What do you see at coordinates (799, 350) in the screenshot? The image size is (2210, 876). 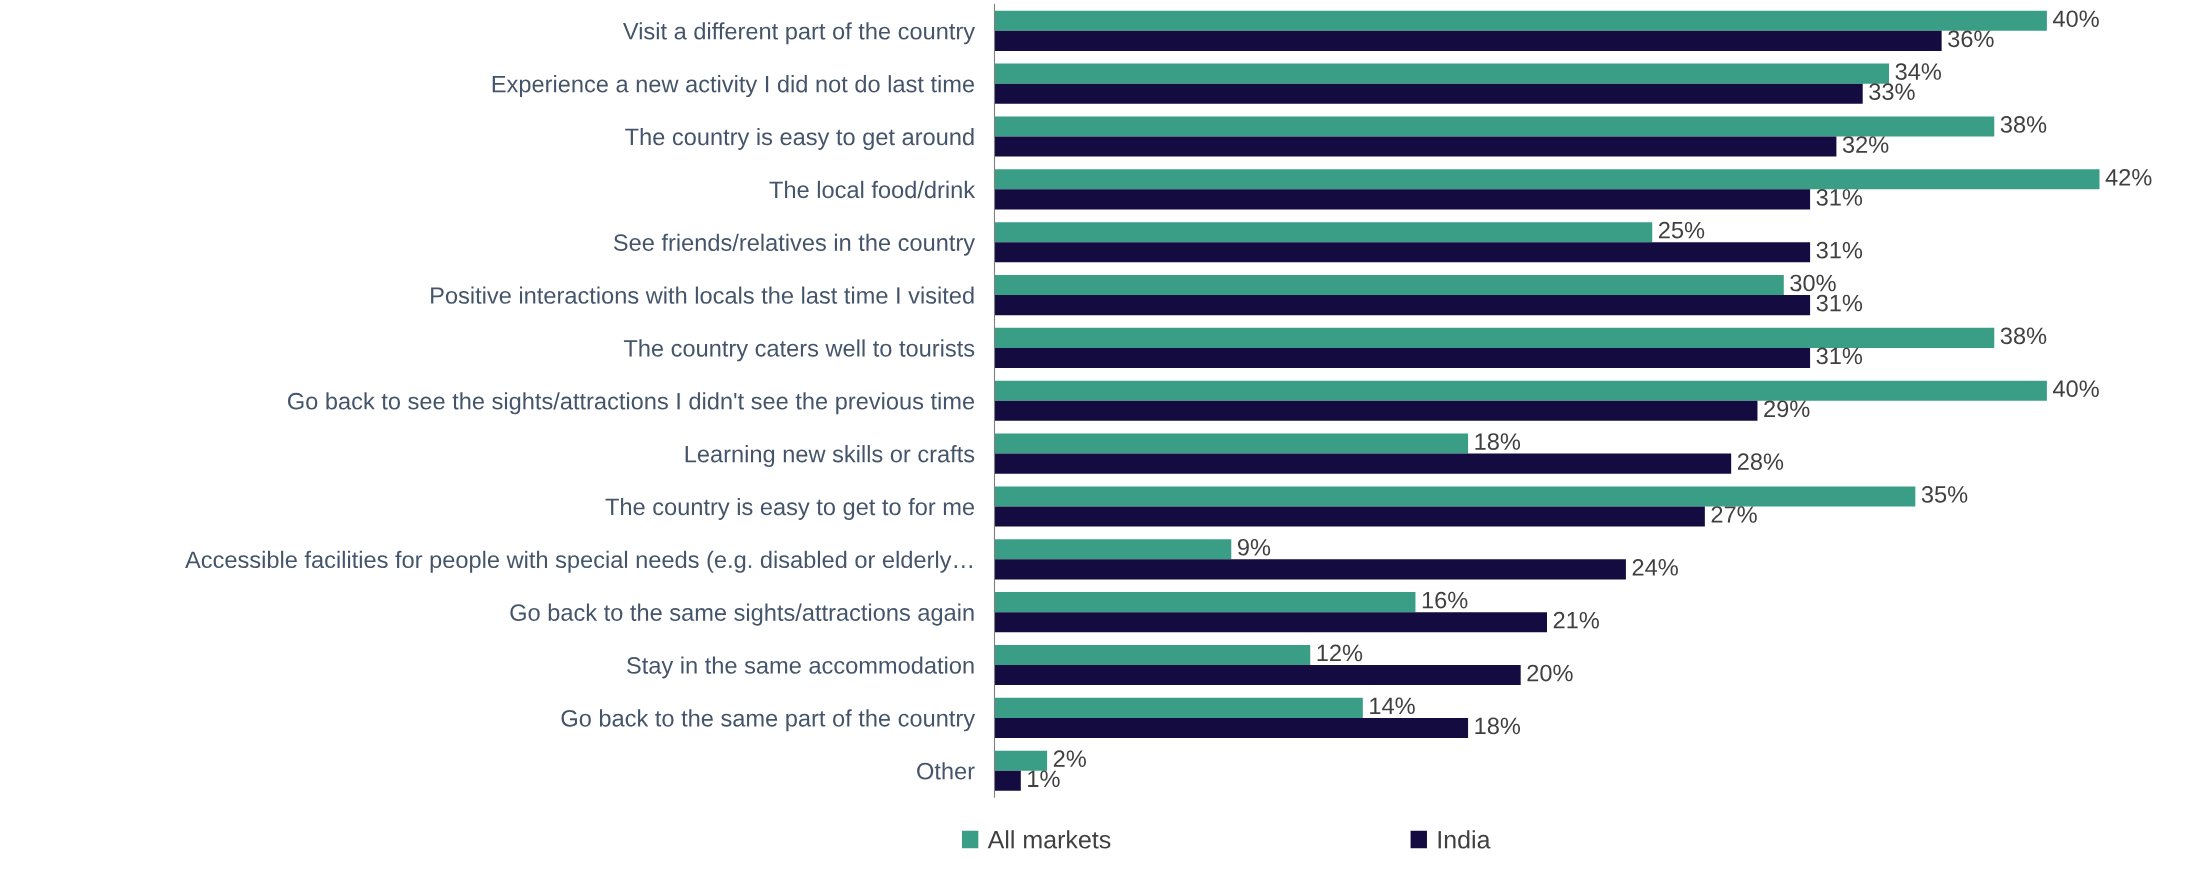 I see `y-tick-label: The country caters well to tourists` at bounding box center [799, 350].